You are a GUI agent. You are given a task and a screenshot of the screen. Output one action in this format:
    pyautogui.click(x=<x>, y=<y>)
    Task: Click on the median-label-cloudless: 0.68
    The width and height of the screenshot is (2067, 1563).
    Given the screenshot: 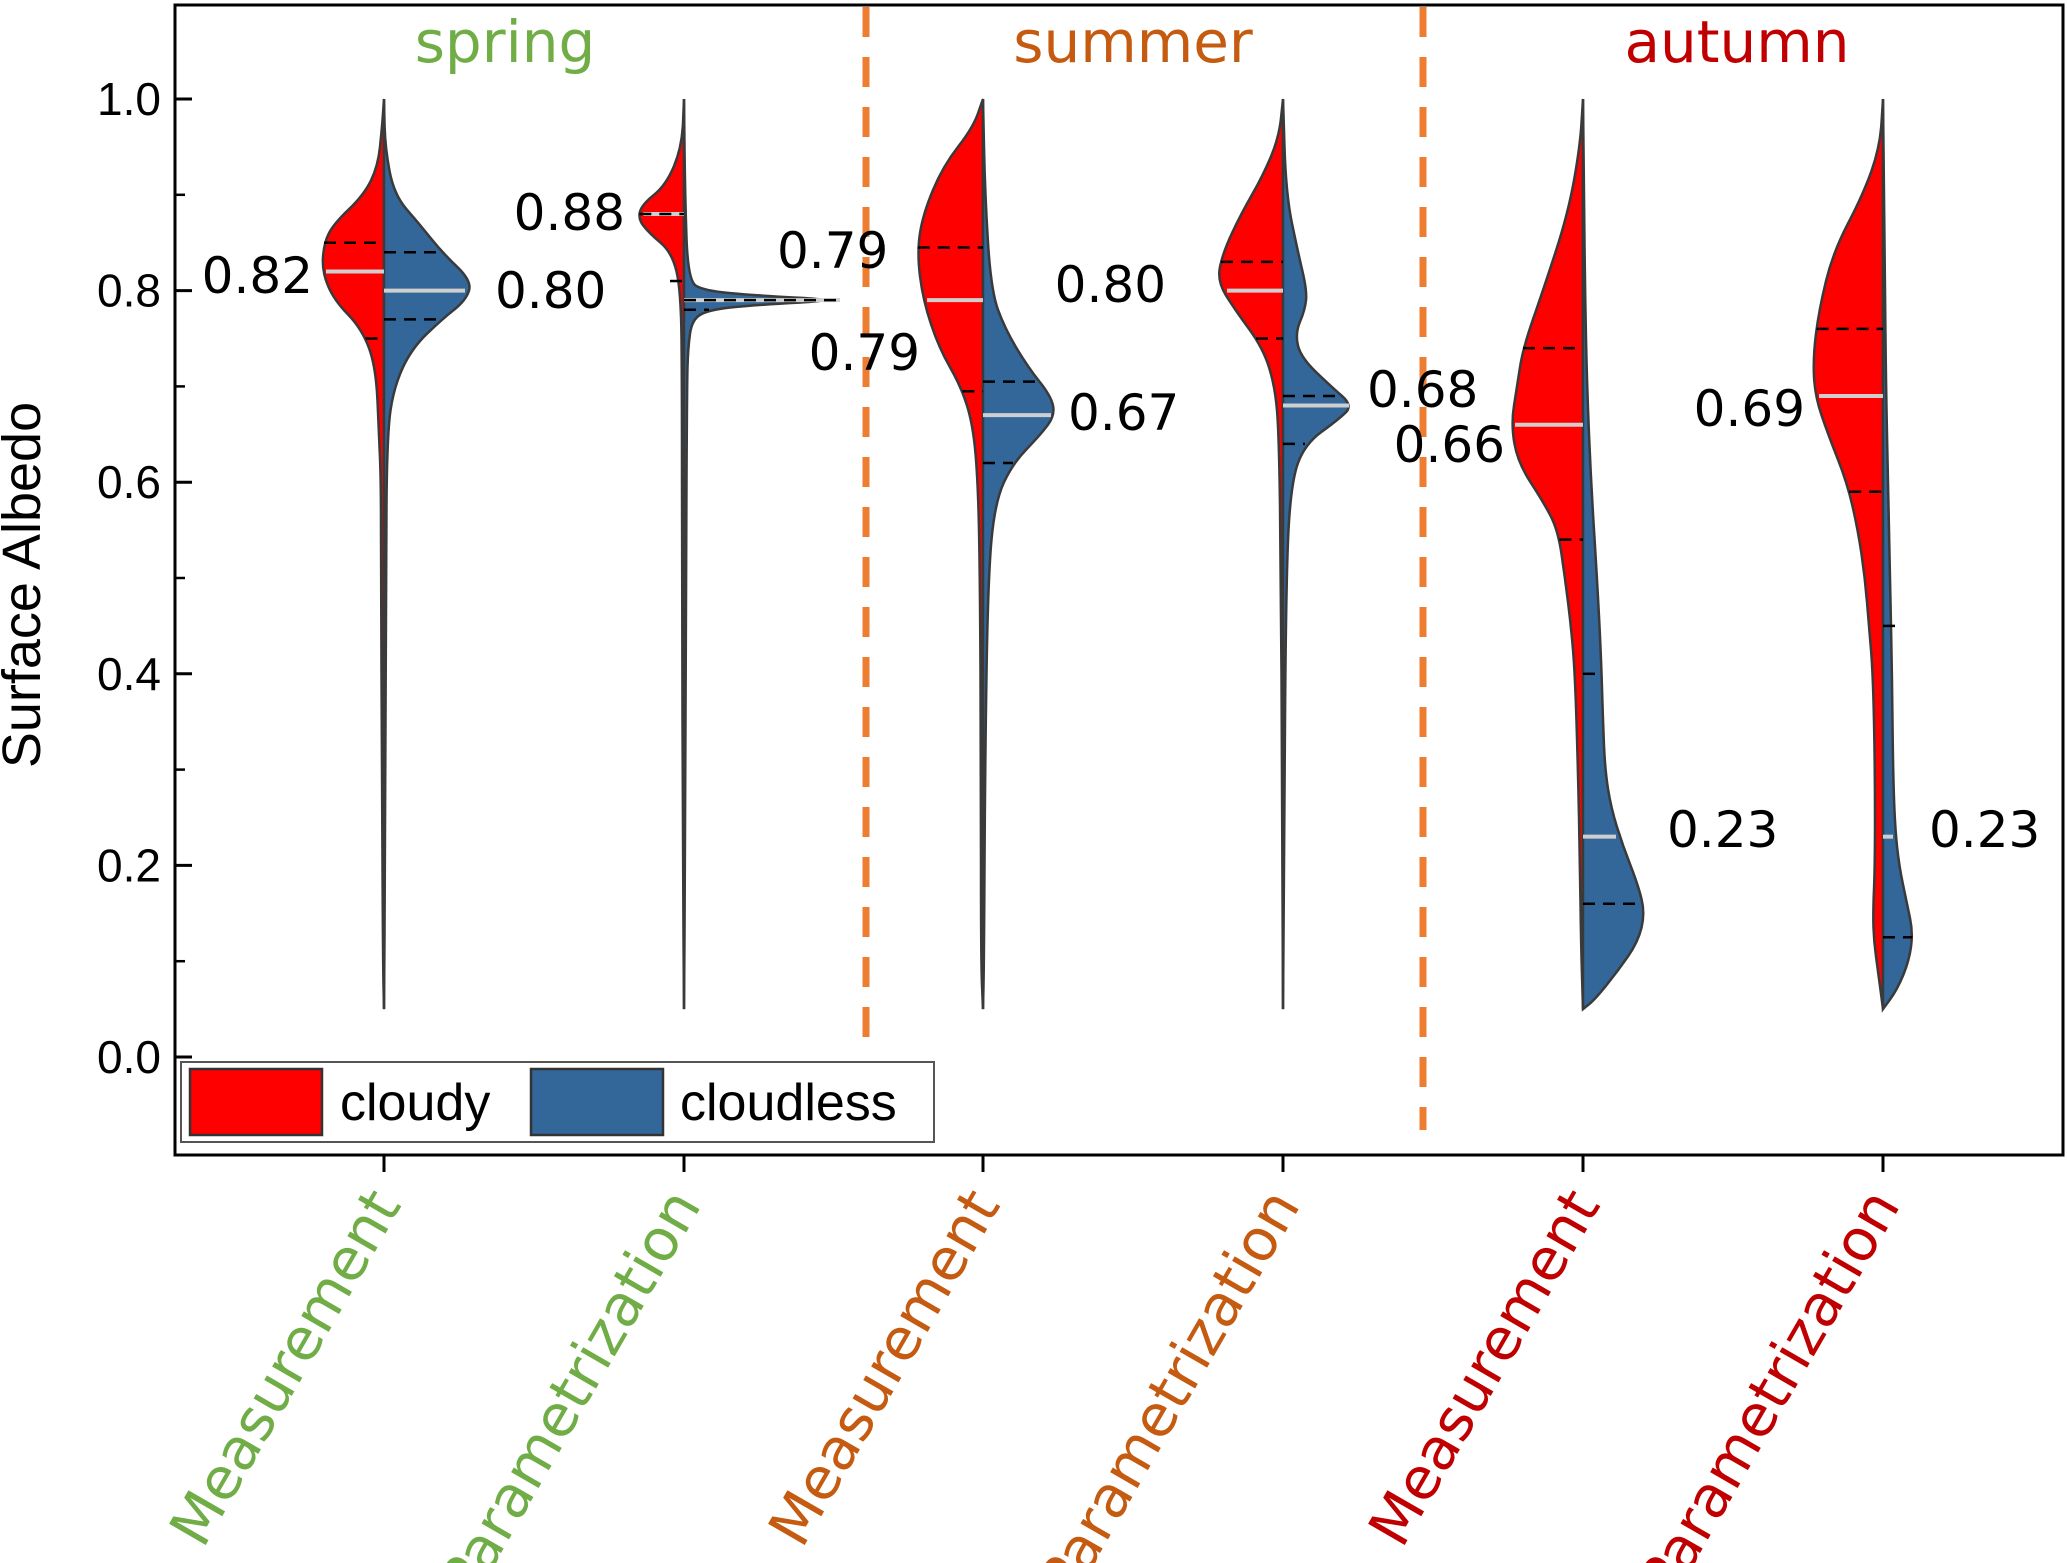 What is the action you would take?
    pyautogui.click(x=1422, y=390)
    